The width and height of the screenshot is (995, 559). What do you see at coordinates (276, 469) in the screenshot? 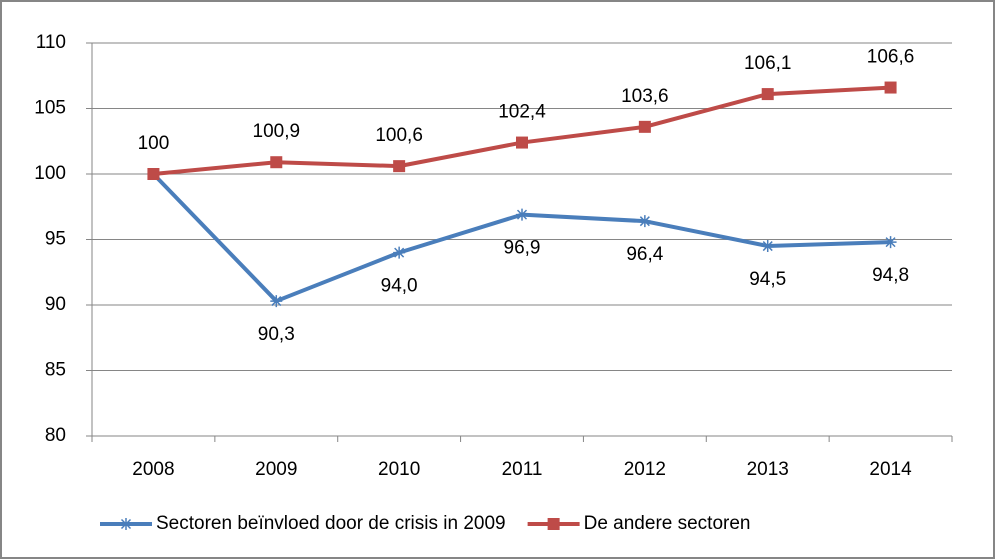
I see `x-tick-label: 2009` at bounding box center [276, 469].